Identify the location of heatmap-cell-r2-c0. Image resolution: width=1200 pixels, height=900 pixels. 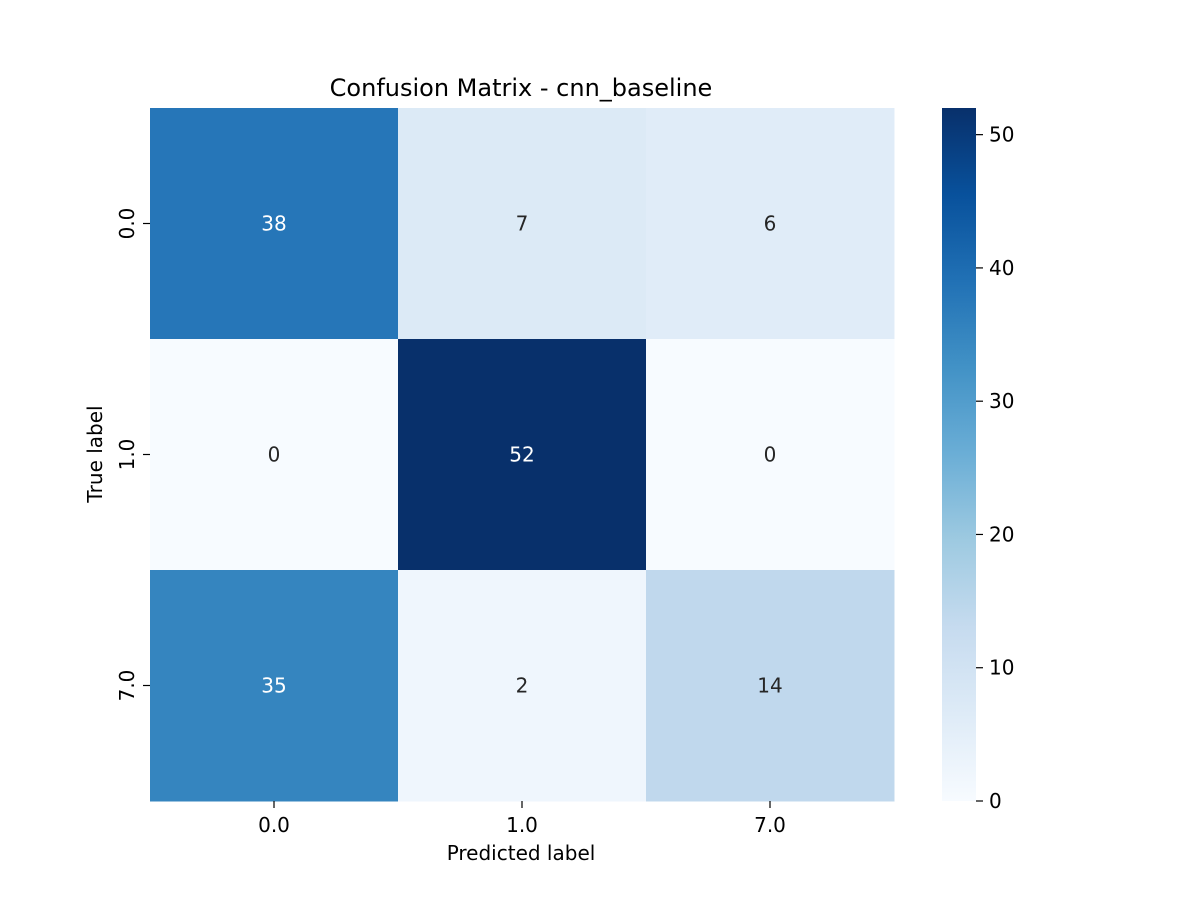
(274, 686).